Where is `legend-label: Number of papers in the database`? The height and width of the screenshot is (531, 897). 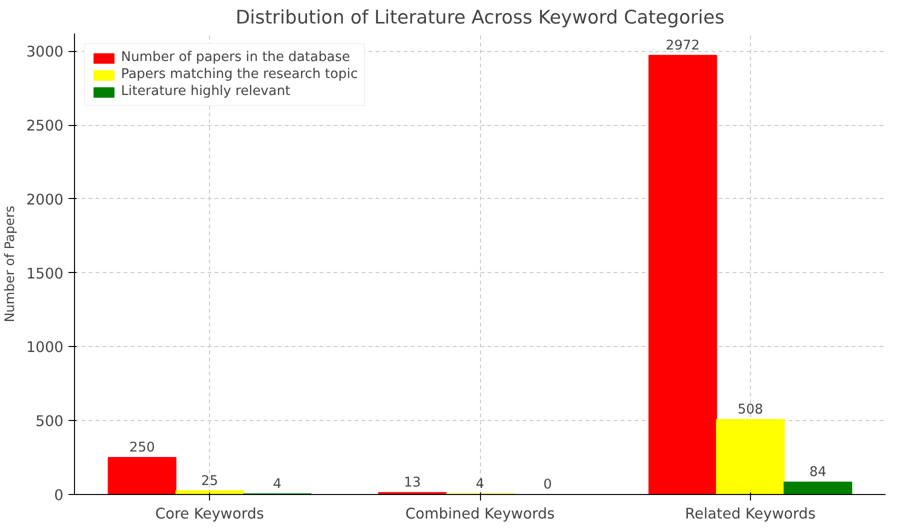 legend-label: Number of papers in the database is located at coordinates (235, 57).